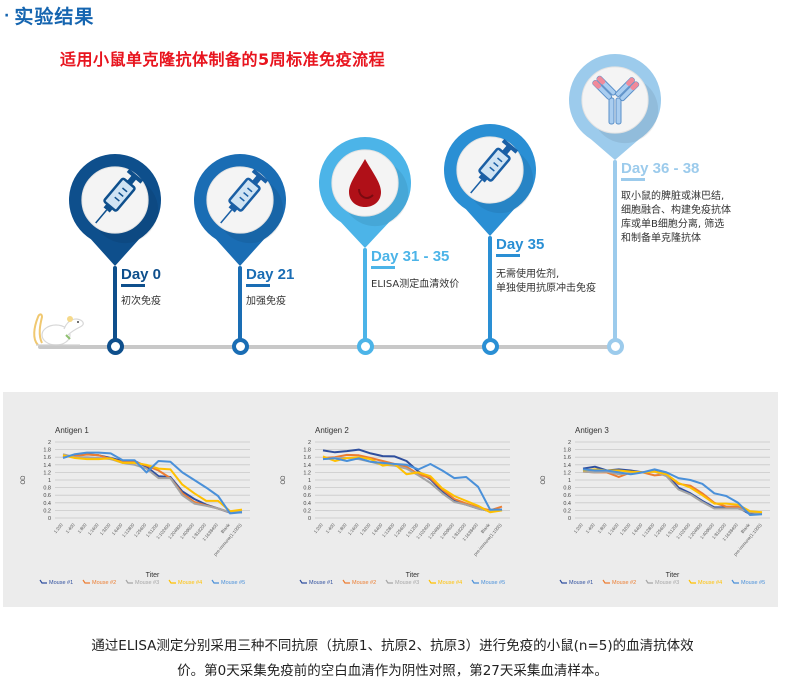  Describe the element at coordinates (415, 284) in the screenshot. I see `step-description: ELISA测定血清效价` at that location.